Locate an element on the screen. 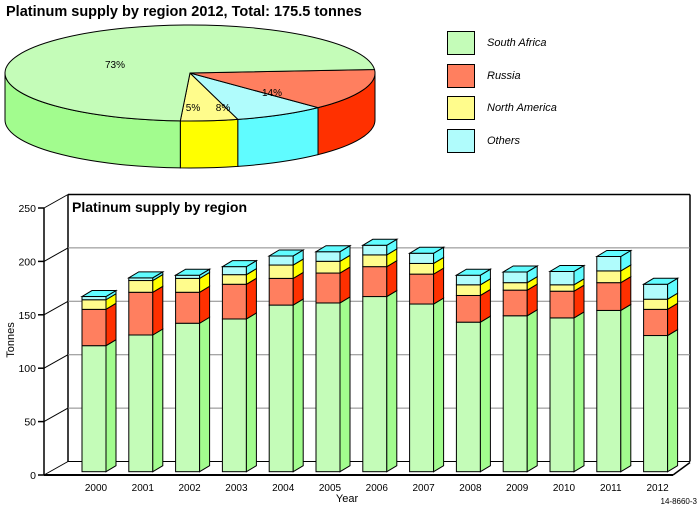 The image size is (700, 508). legend-item-others: Others is located at coordinates (483, 140).